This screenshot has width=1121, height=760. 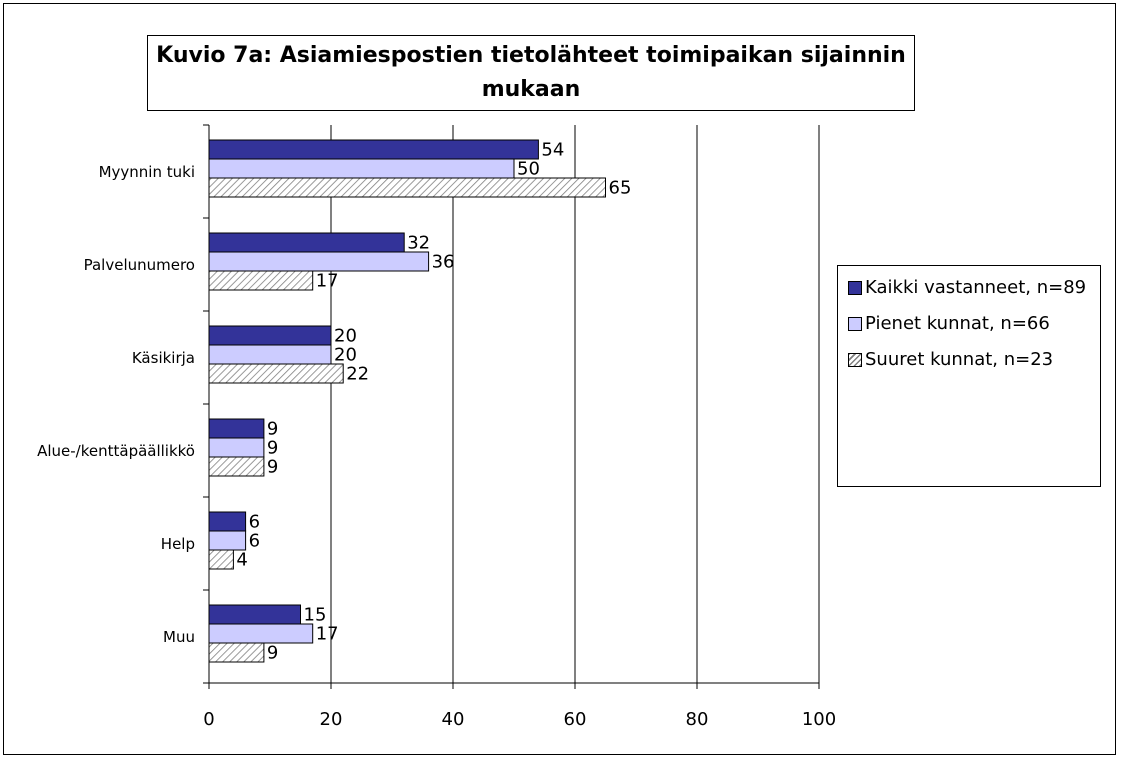 I want to click on x-tick-label: 80, so click(x=697, y=719).